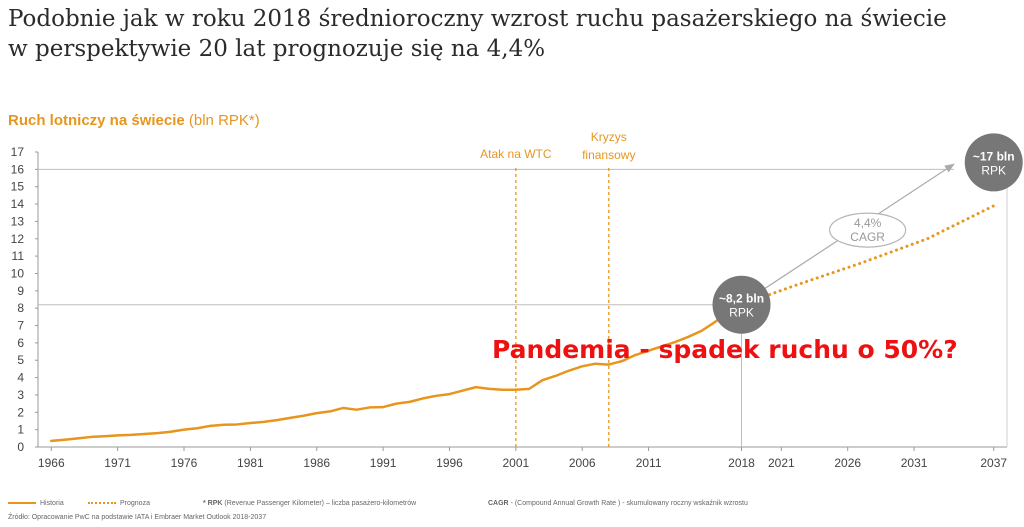  I want to click on reference-label-wtc: Atak na WTC, so click(516, 154).